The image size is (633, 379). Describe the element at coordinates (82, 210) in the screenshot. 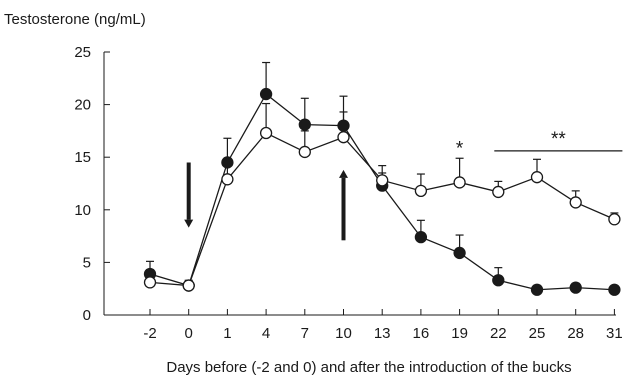

I see `y-tick-label: 10` at that location.